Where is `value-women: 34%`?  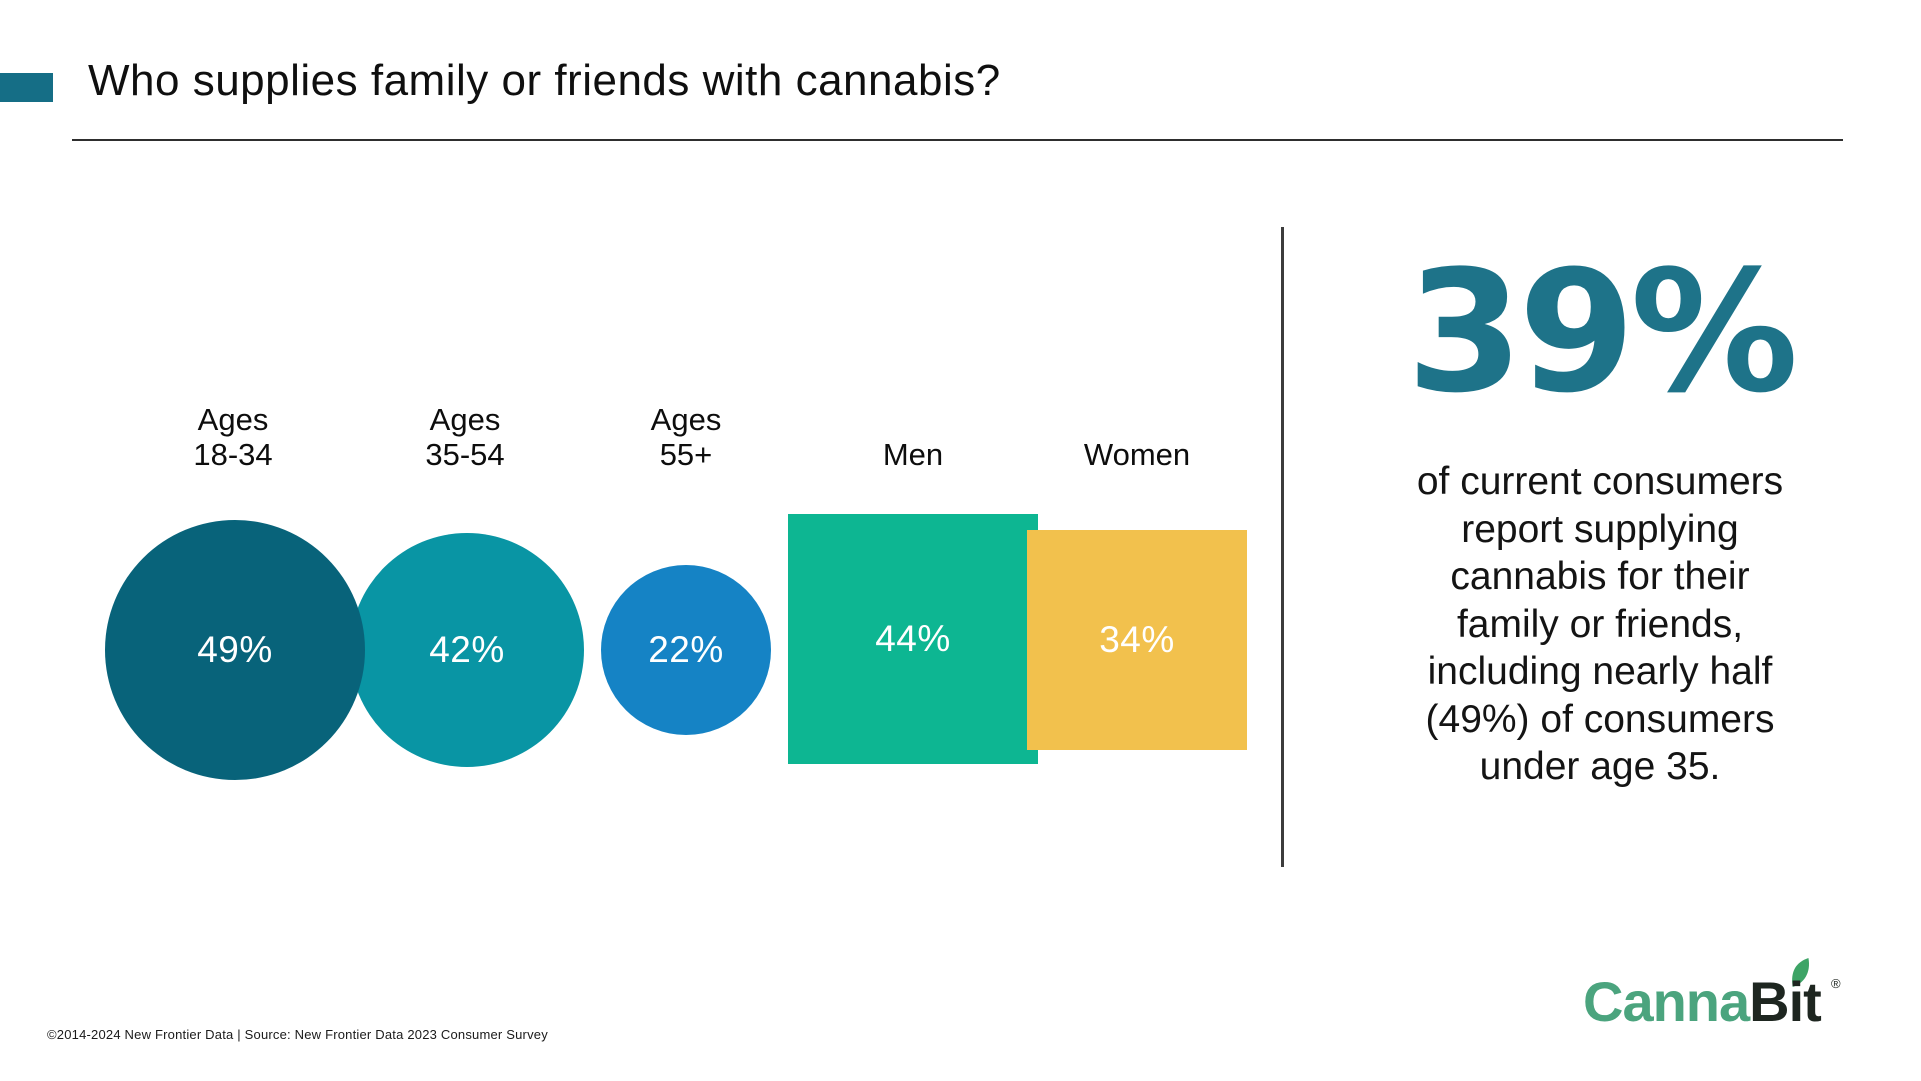
value-women: 34% is located at coordinates (1137, 639).